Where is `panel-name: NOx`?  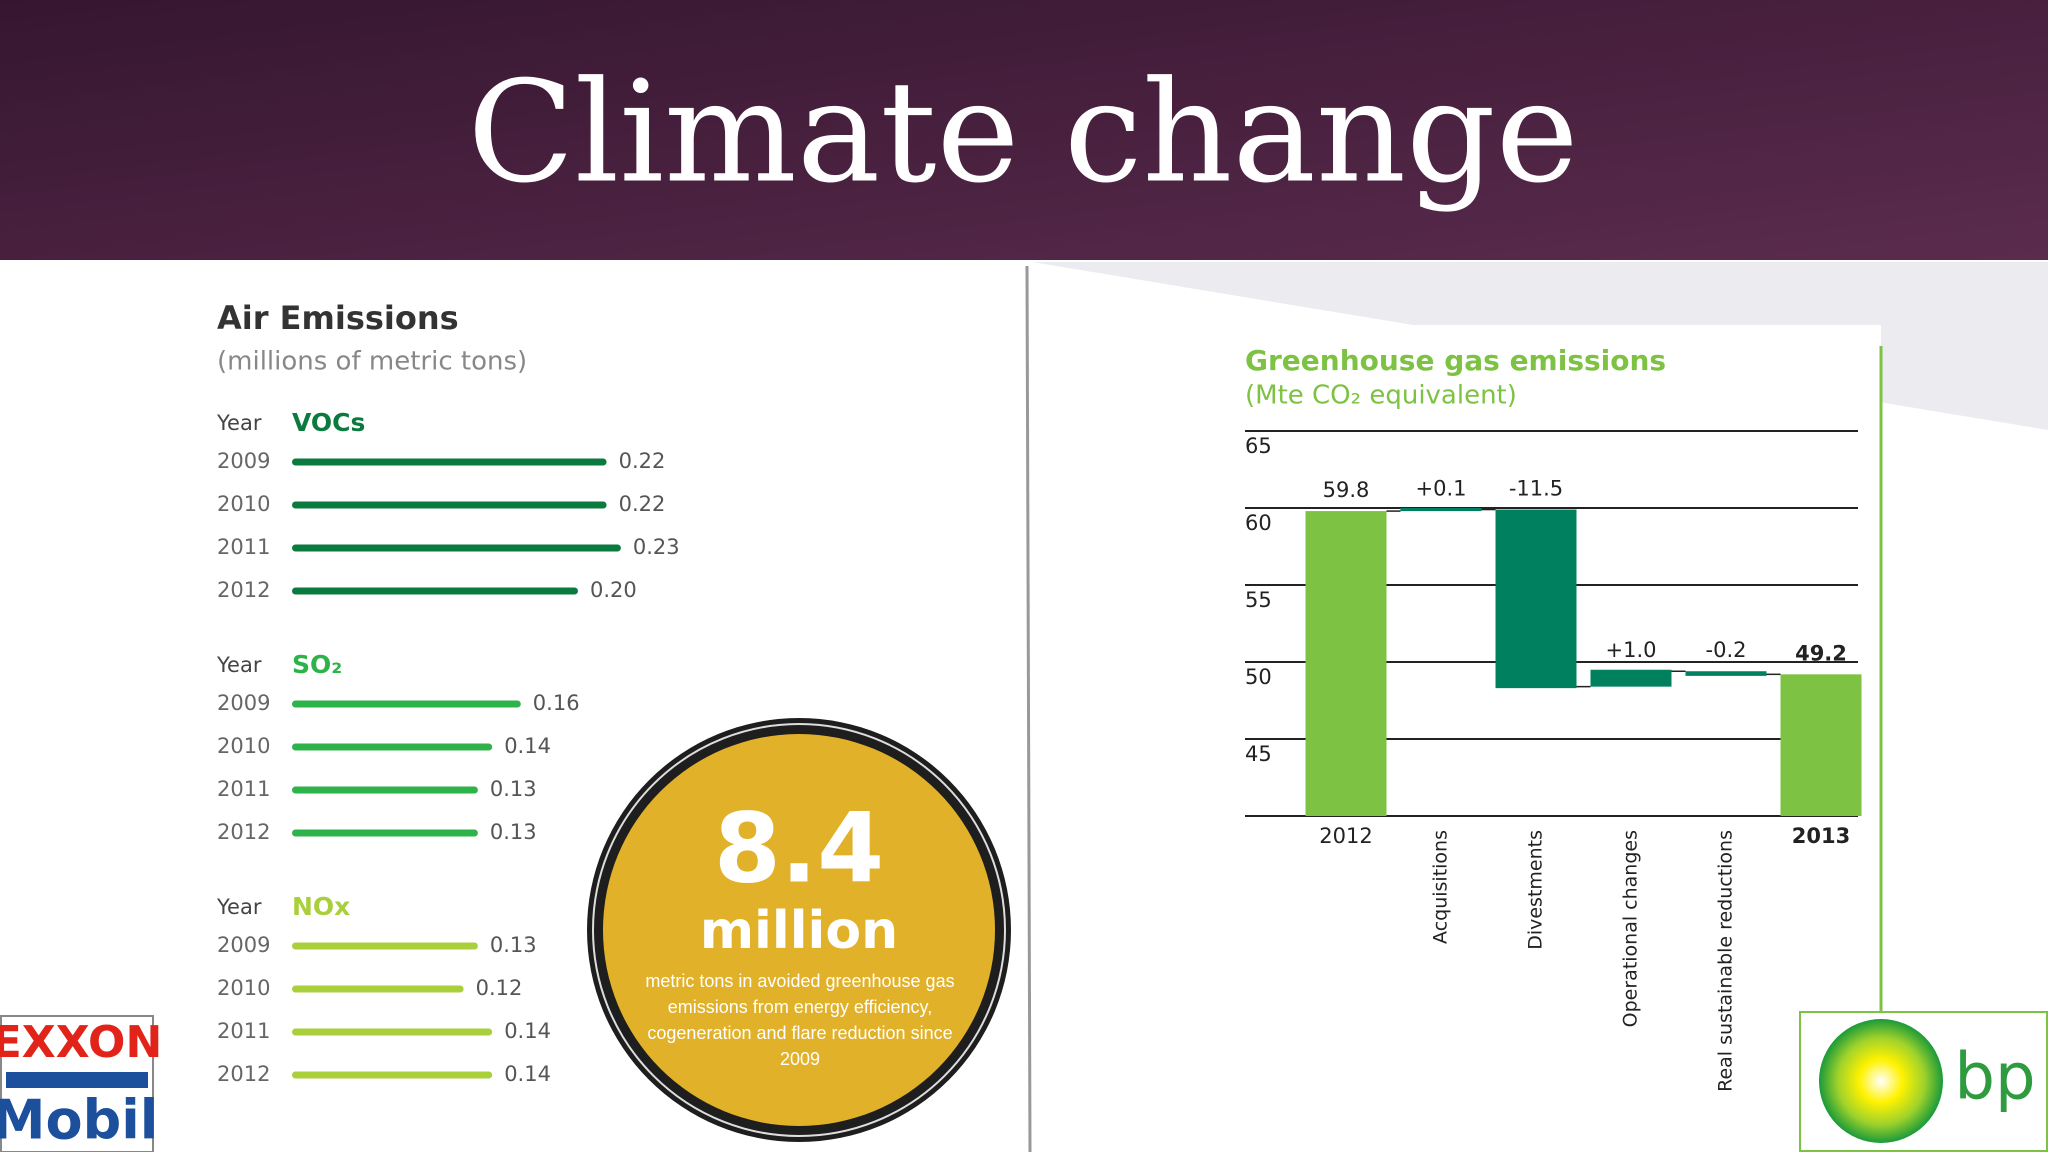 panel-name: NOx is located at coordinates (321, 906).